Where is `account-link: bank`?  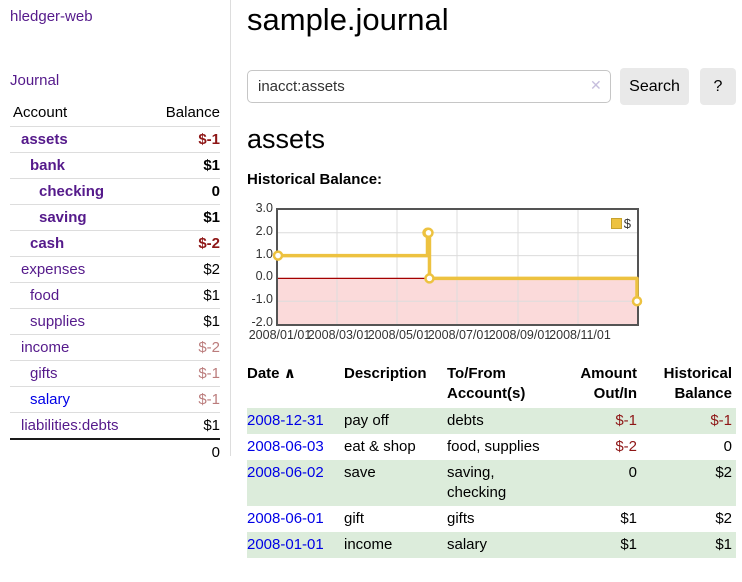
account-link: bank is located at coordinates (48, 165).